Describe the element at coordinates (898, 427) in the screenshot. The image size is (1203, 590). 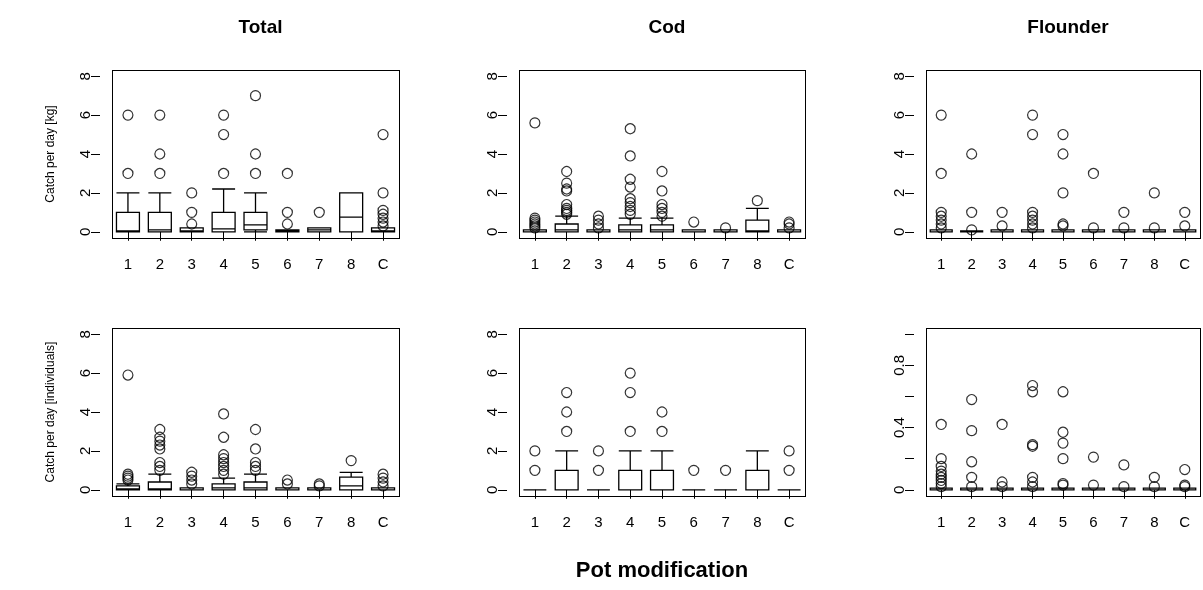
I see `y-tick-label: 0.4` at that location.